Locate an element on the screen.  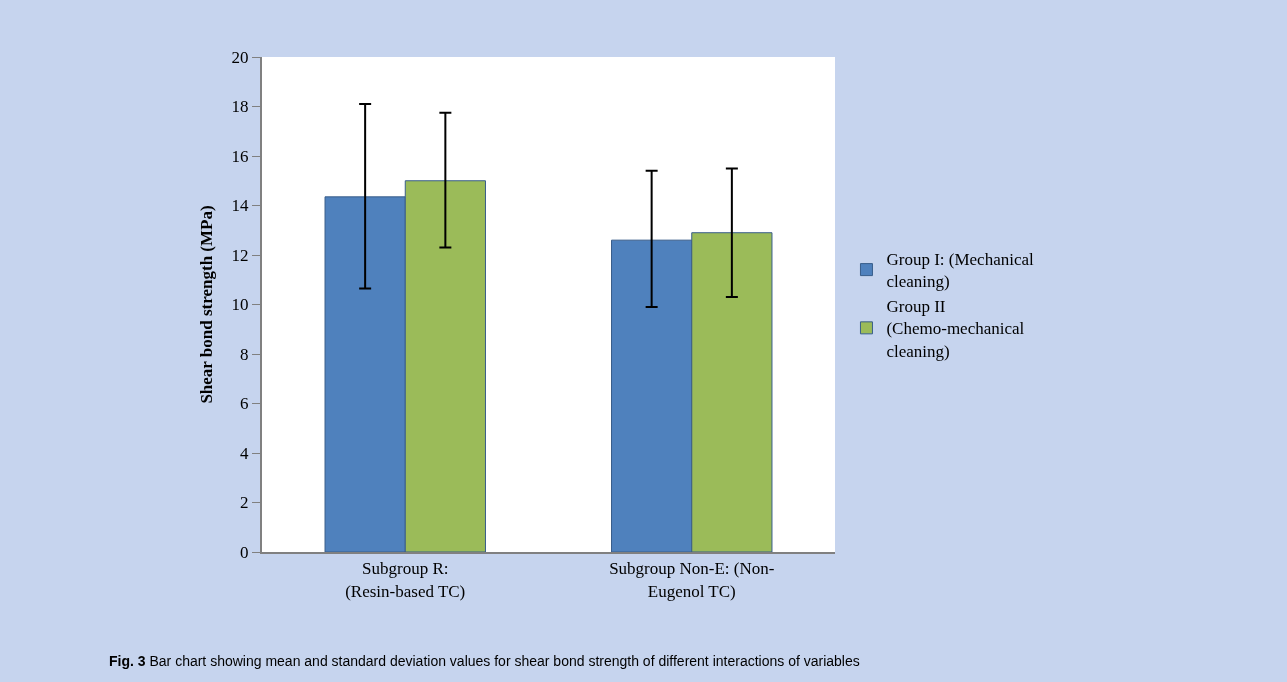
legend-label: Group I: (Mechanical cleaning) is located at coordinates (960, 271).